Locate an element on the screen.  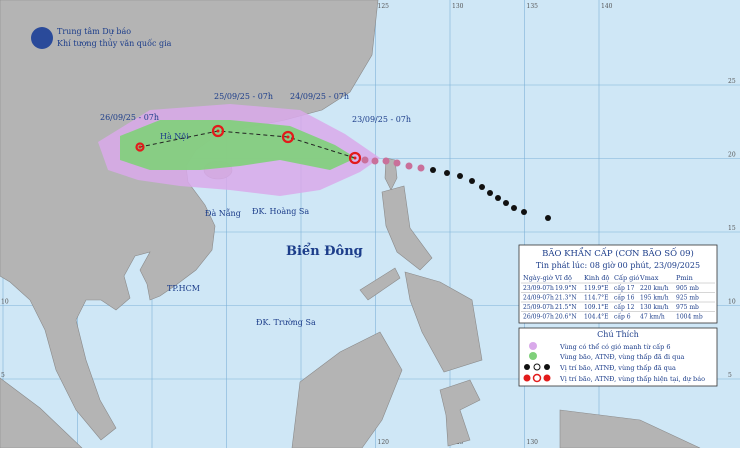
legend-item: Vùng bão, ATNĐ, vùng thấp đã đi qua is located at coordinates (622, 356).